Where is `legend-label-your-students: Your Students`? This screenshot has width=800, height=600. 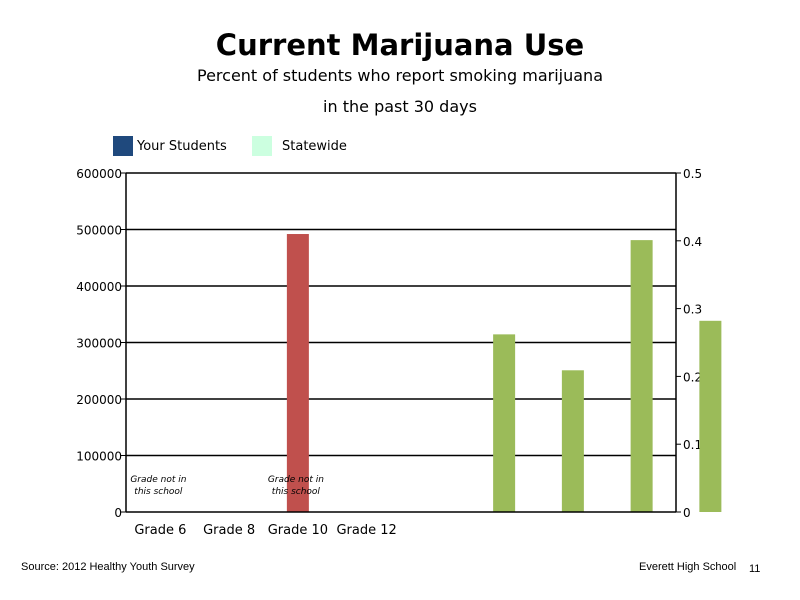
legend-label-your-students: Your Students is located at coordinates (182, 146).